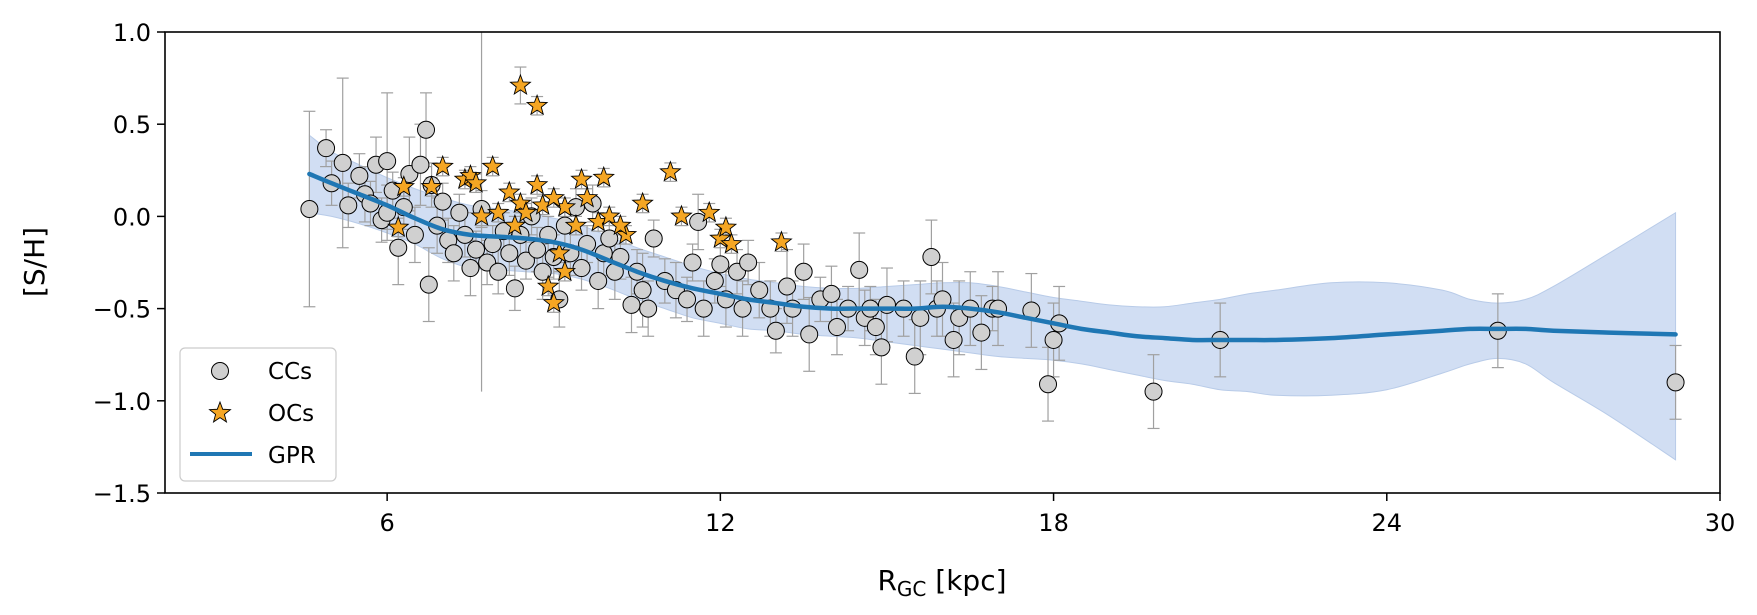  I want to click on x-axis-label: RGC [kpc], so click(941, 582).